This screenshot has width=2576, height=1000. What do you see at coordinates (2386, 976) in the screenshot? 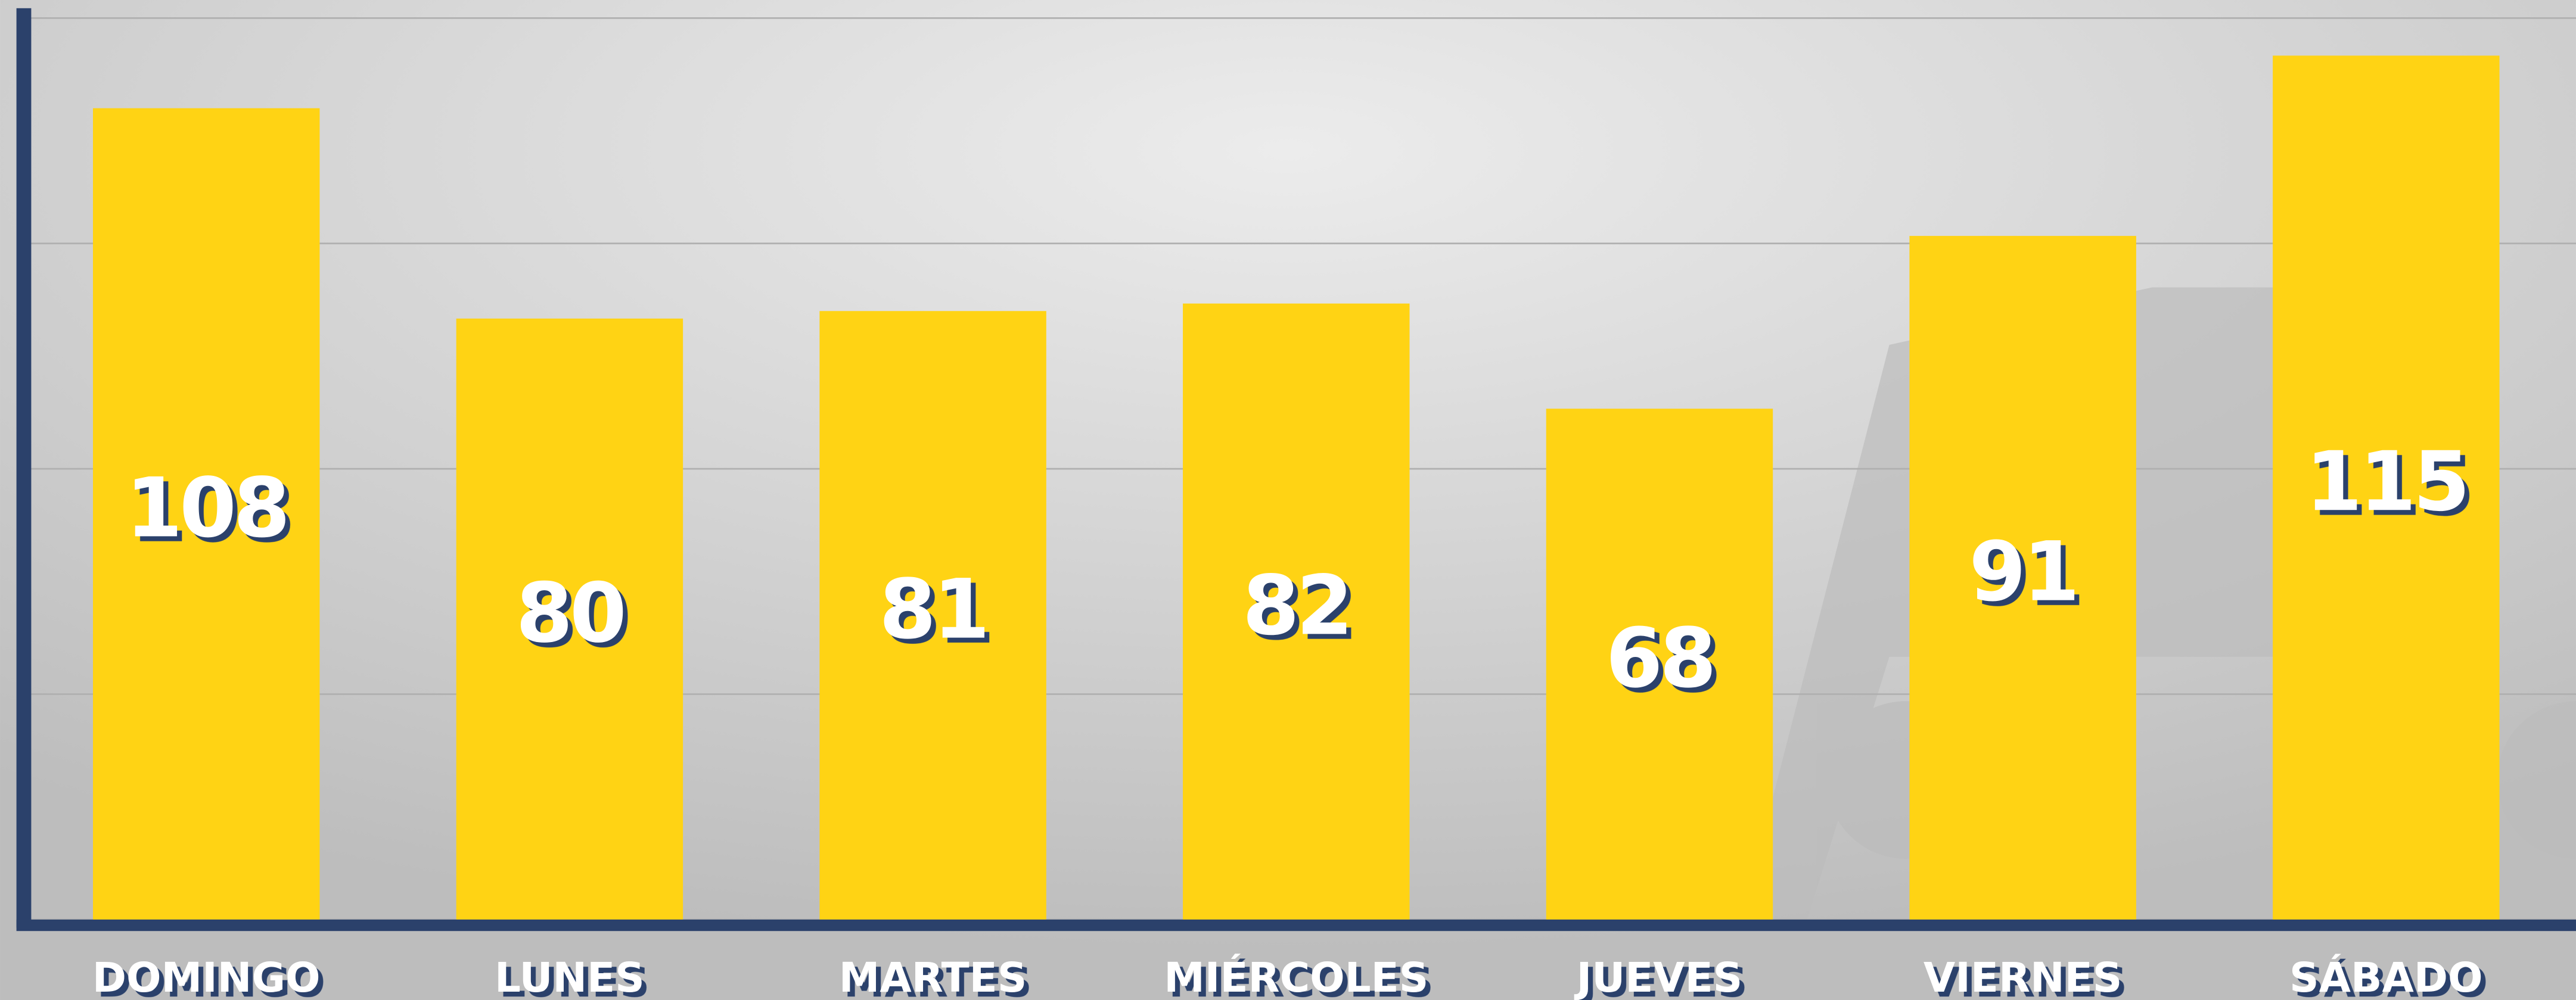
I see `x-tick-label: SÁBADO` at bounding box center [2386, 976].